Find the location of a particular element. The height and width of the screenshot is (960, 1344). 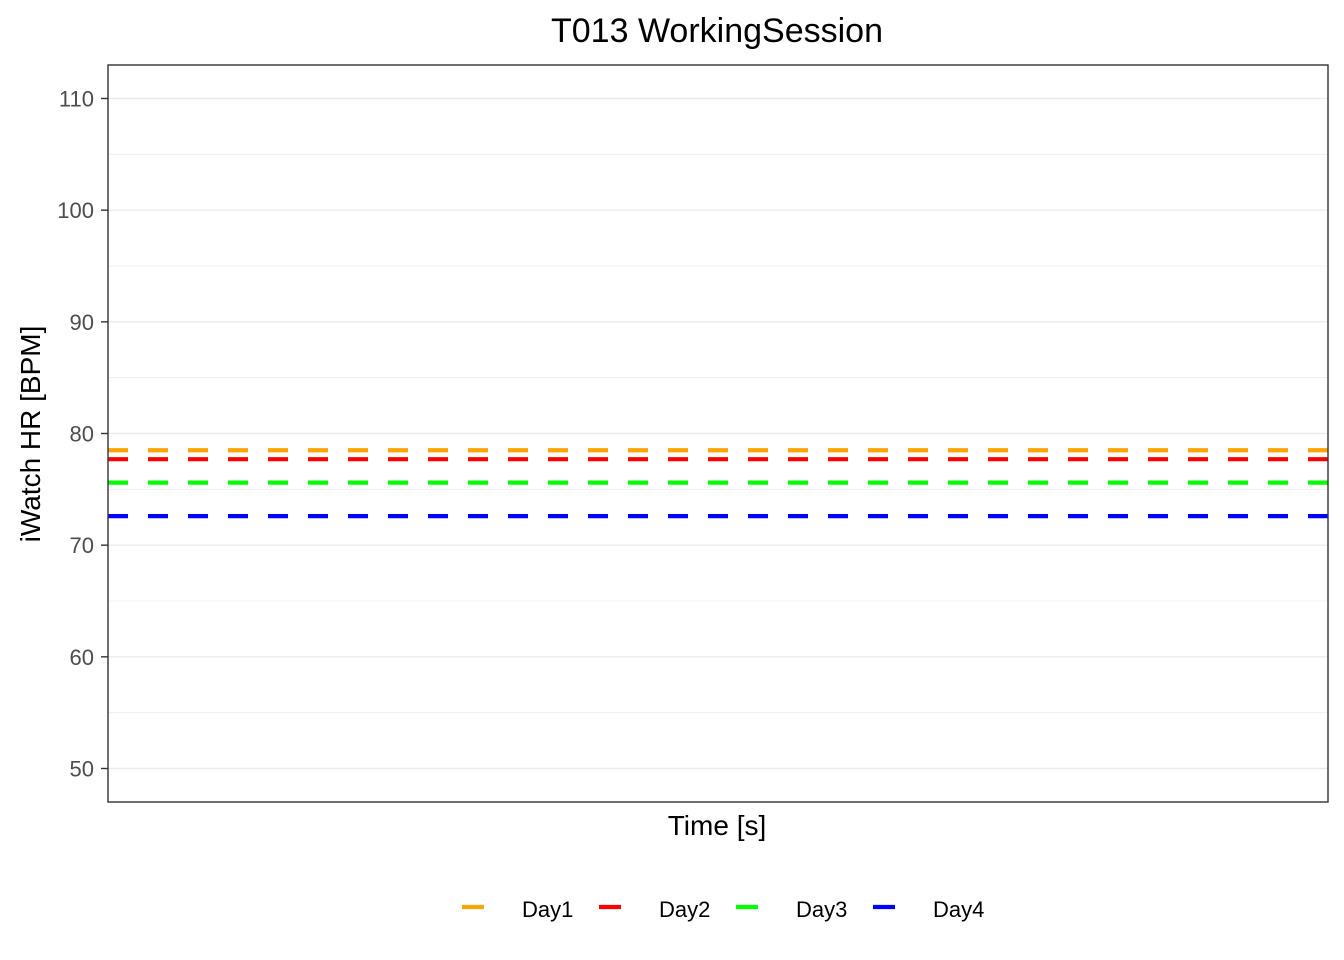

y-tick-label: 110 is located at coordinates (76, 99).